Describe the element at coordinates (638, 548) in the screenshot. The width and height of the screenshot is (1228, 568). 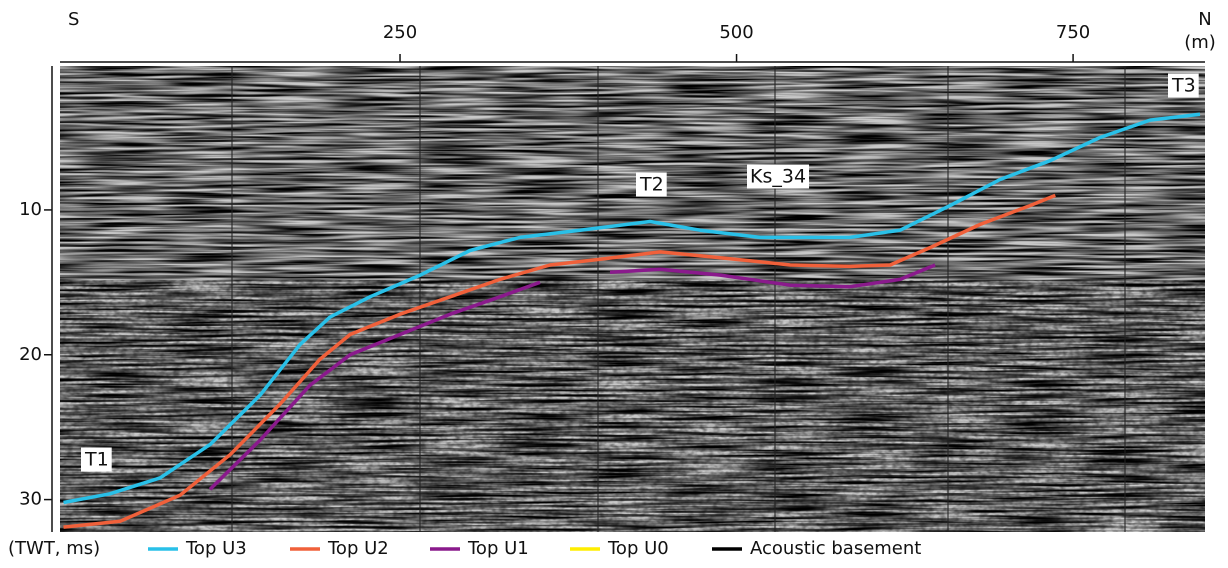
I see `legend-label: Top U0` at that location.